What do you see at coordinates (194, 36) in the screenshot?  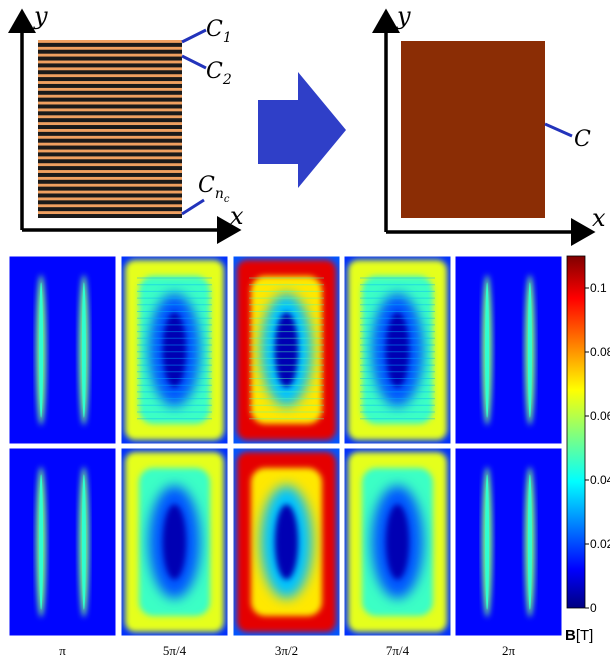 I see `leader-c1` at bounding box center [194, 36].